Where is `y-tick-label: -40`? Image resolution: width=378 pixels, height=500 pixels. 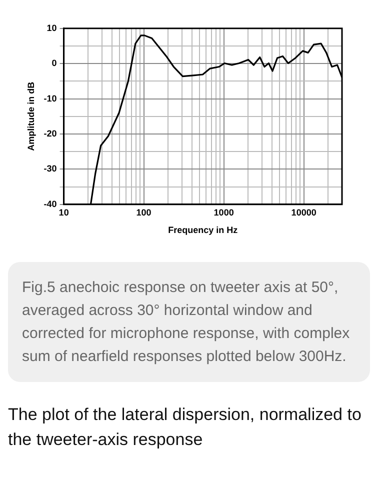 y-tick-label: -40 is located at coordinates (50, 203).